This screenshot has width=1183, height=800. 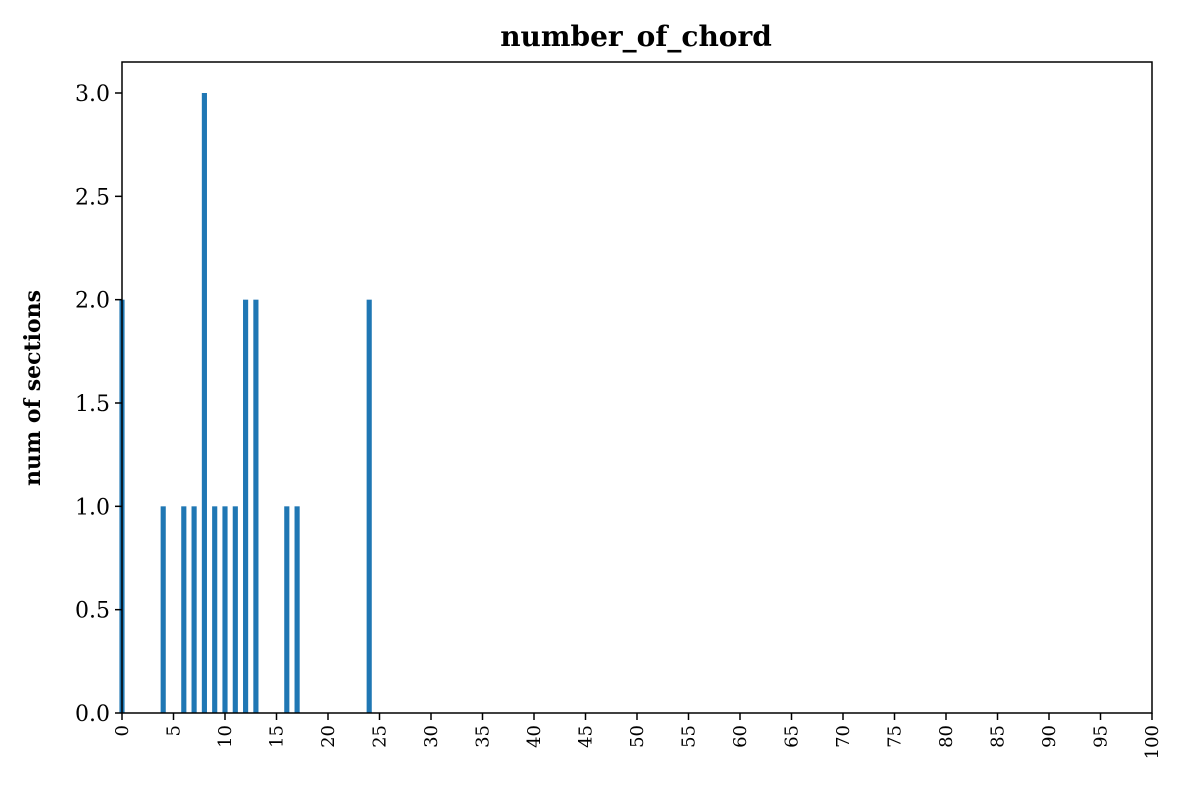 What do you see at coordinates (92, 197) in the screenshot?
I see `y-tick-label: 2.5` at bounding box center [92, 197].